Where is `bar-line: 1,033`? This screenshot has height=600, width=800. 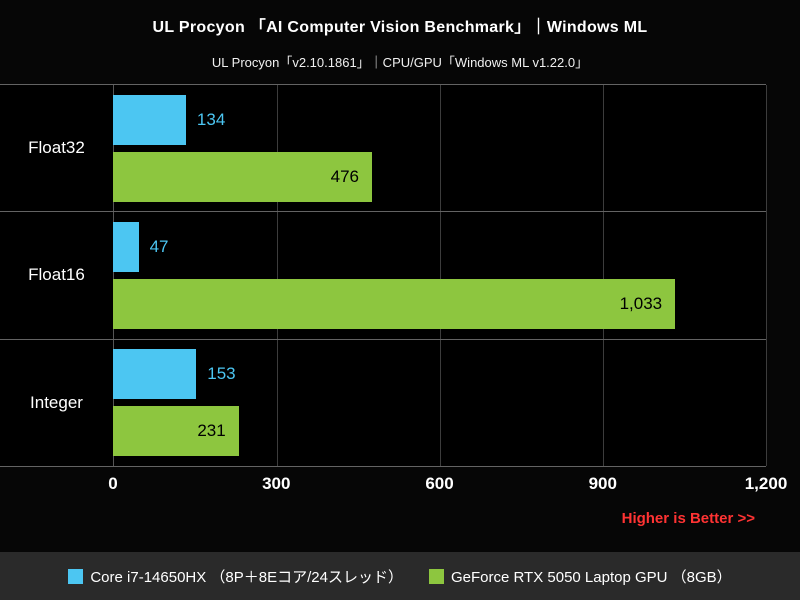 bar-line: 1,033 is located at coordinates (439, 303).